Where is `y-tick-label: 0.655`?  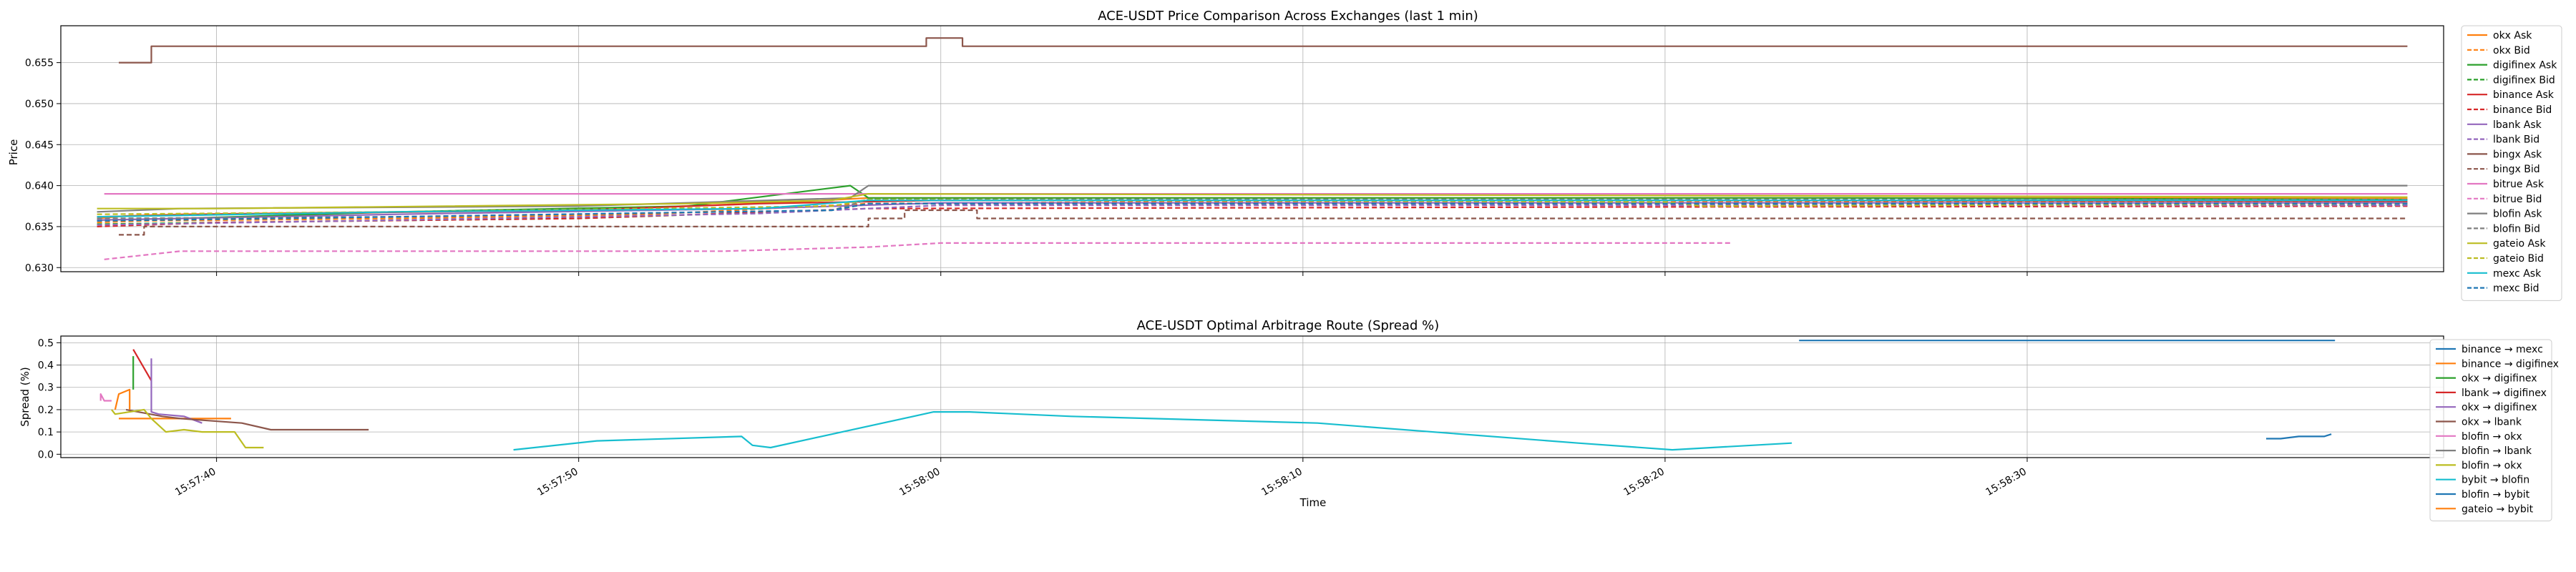 y-tick-label: 0.655 is located at coordinates (39, 63).